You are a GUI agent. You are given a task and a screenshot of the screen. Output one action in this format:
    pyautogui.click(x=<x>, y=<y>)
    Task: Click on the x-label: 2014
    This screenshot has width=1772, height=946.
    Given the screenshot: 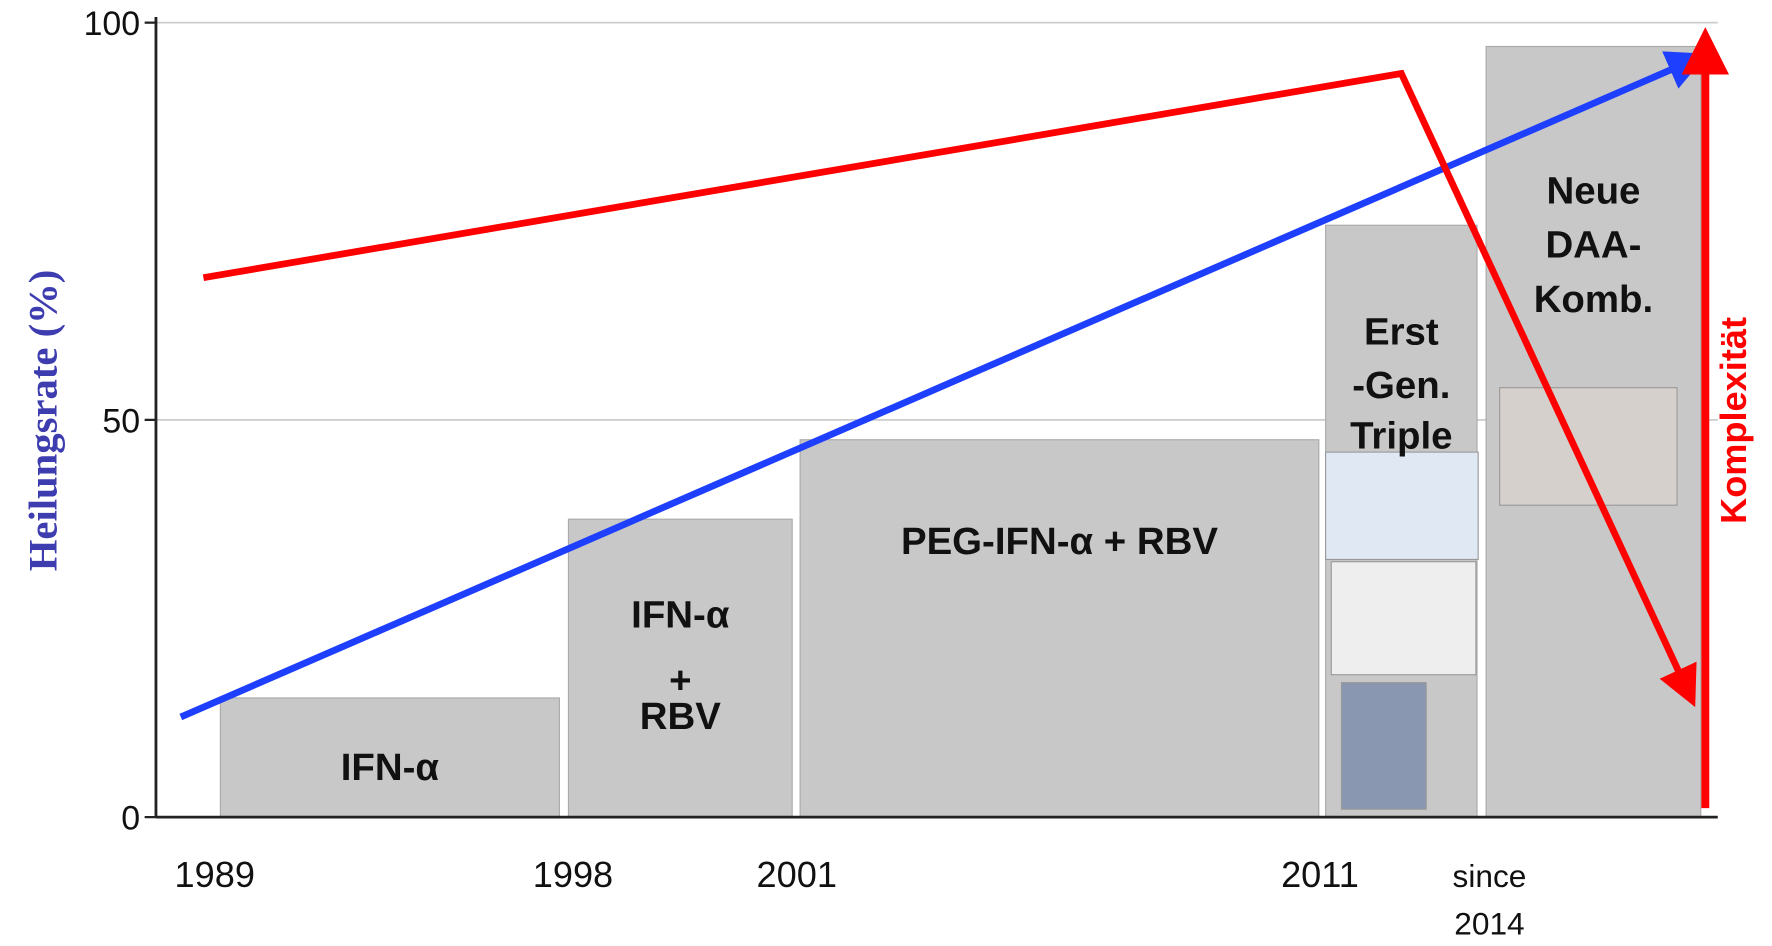 What is the action you would take?
    pyautogui.click(x=1489, y=924)
    